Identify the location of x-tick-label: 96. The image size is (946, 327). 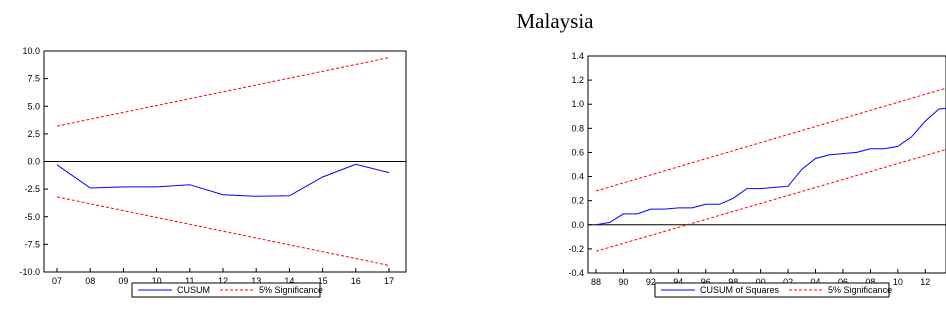
(706, 282).